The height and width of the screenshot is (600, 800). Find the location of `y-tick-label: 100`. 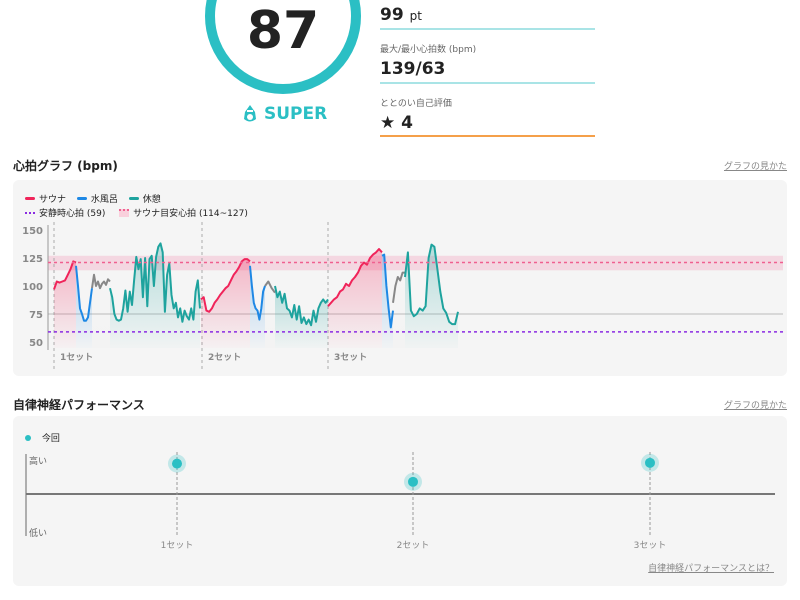

y-tick-label: 100 is located at coordinates (32, 287).